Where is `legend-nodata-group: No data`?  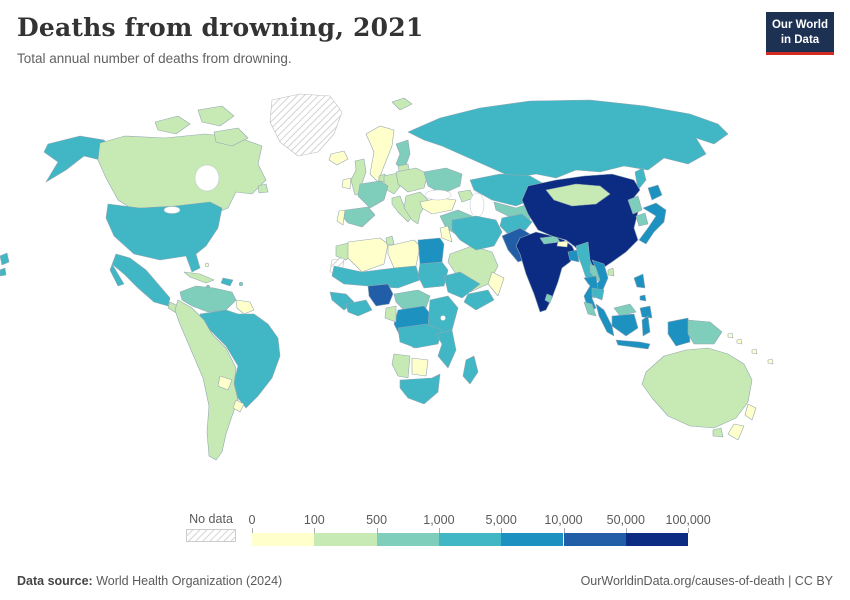
legend-nodata-group: No data is located at coordinates (211, 529).